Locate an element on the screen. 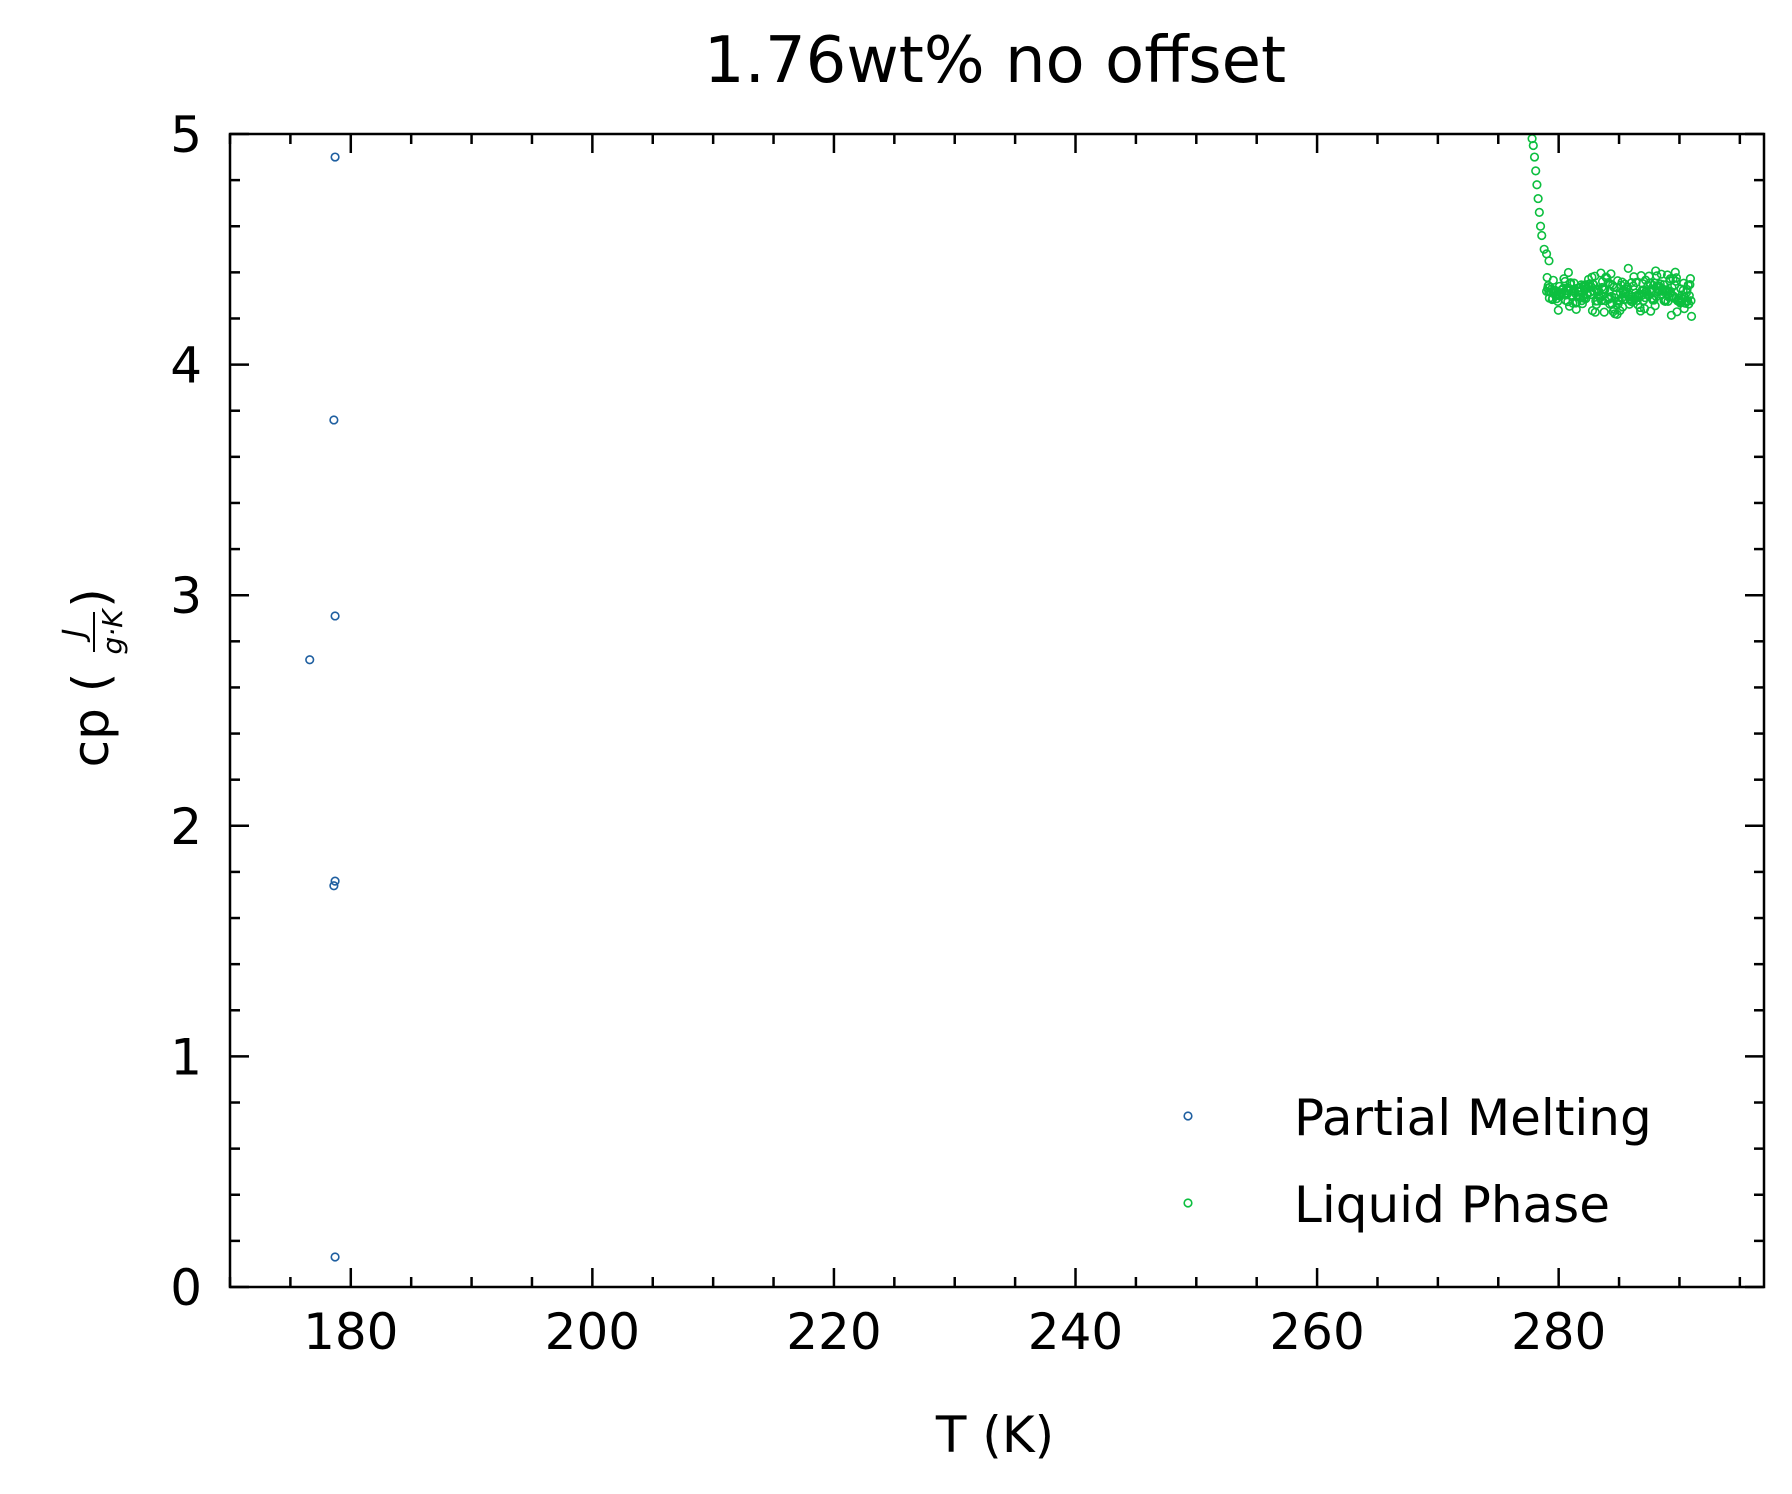 This screenshot has width=1792, height=1494. x-tick-label: 260 is located at coordinates (1316, 1332).